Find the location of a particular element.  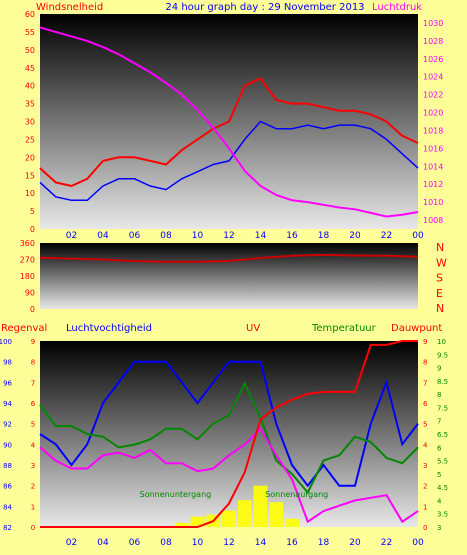

humidity-y-tick: 82 is located at coordinates (7, 528).